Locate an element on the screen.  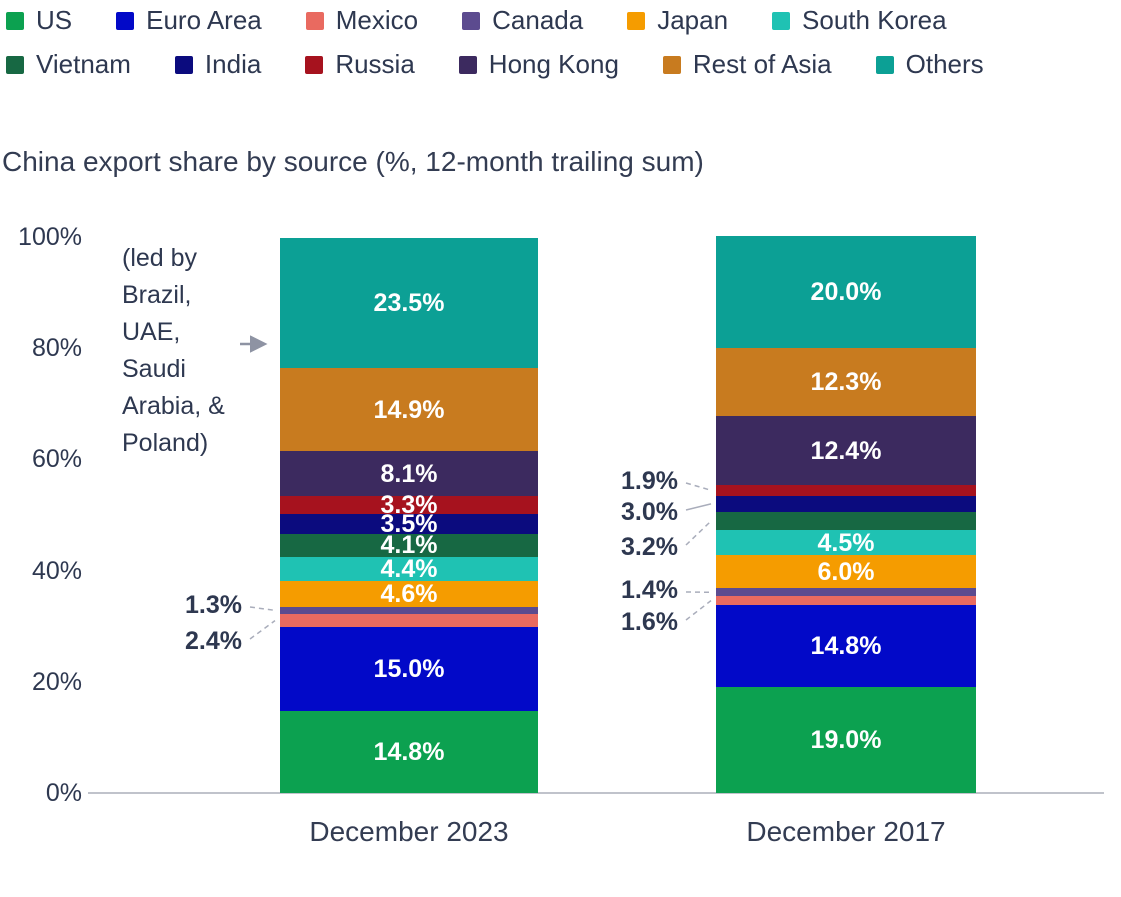
legend-label: Others is located at coordinates (944, 64).